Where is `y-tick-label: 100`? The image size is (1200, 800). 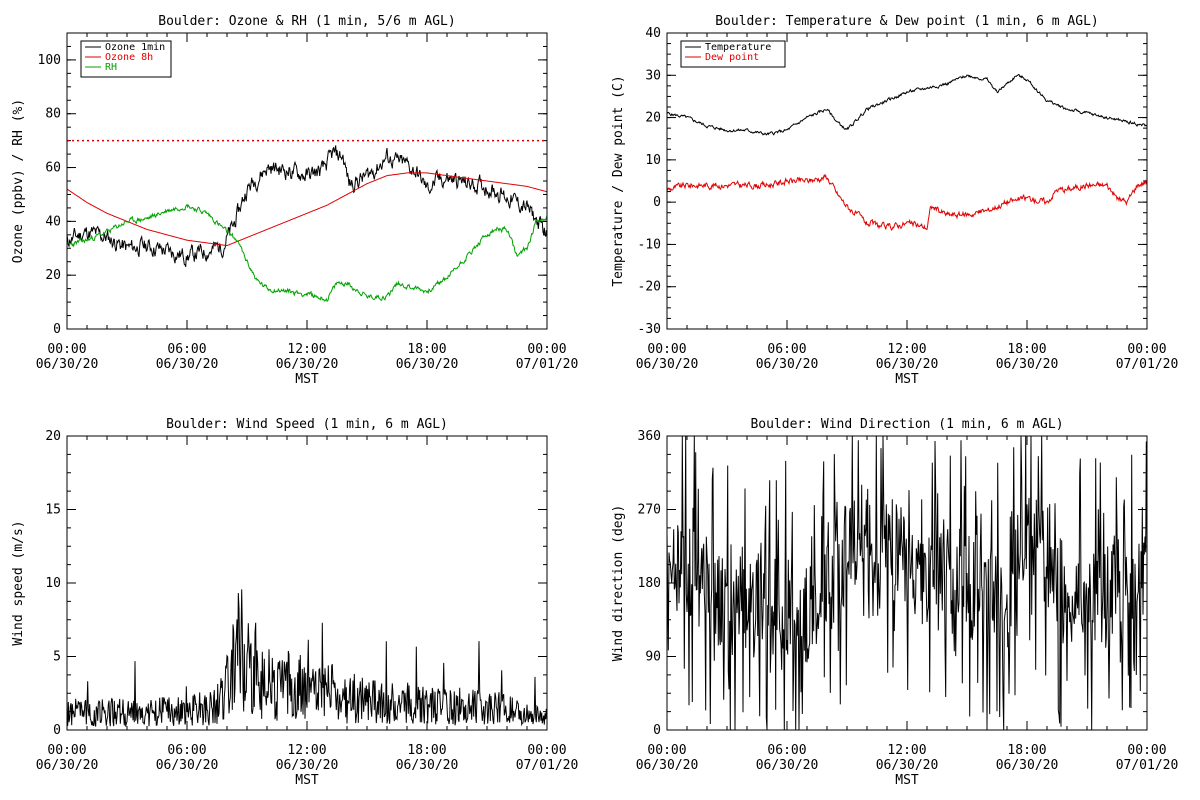 y-tick-label: 100 is located at coordinates (49, 60).